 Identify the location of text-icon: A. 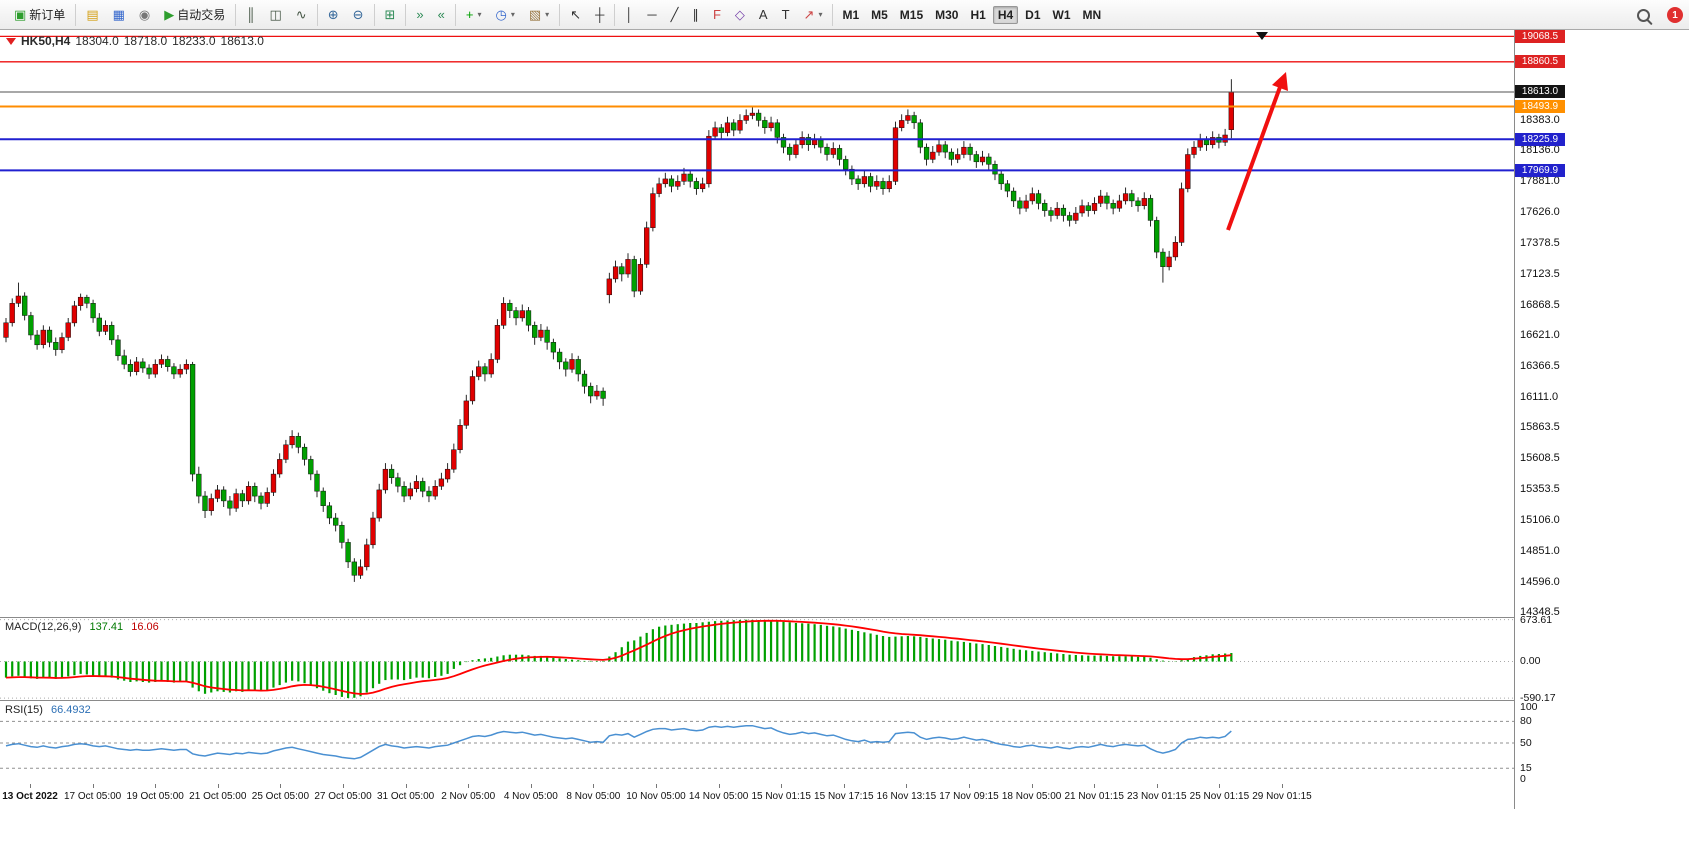
(763, 14).